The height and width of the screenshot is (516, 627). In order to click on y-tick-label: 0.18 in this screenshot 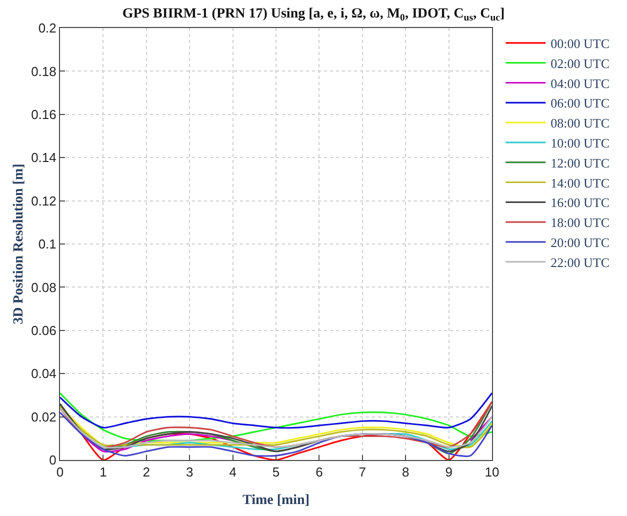, I will do `click(43, 71)`.